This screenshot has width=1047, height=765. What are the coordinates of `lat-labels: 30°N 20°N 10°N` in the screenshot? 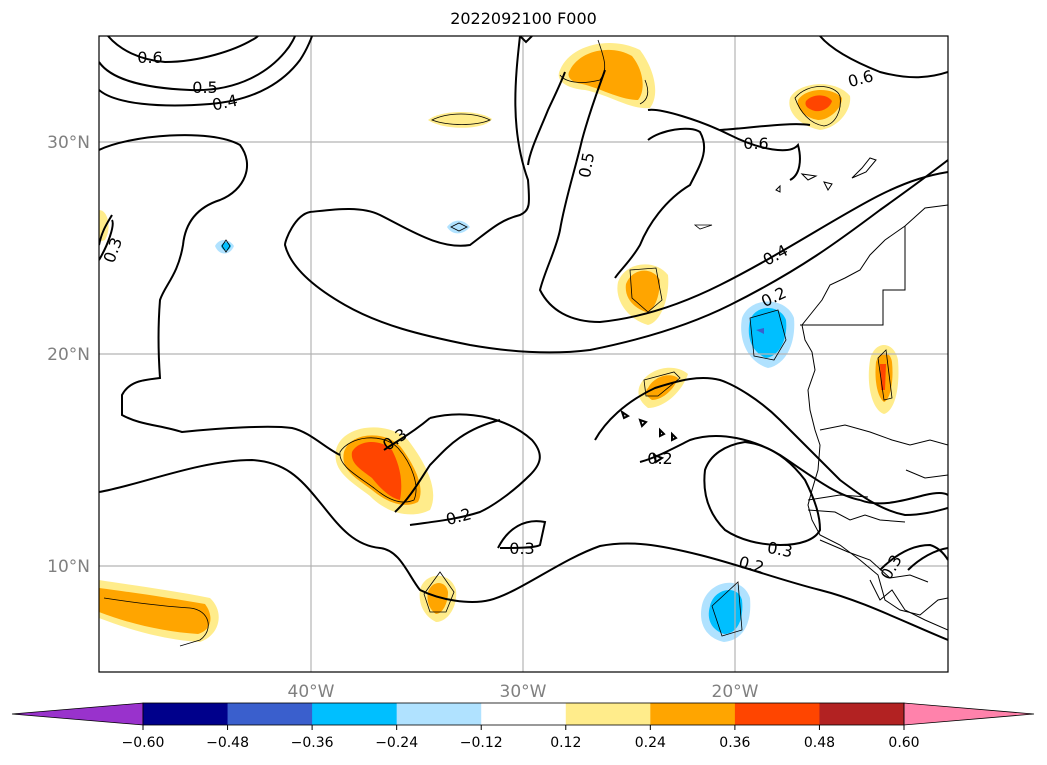 It's located at (68, 355).